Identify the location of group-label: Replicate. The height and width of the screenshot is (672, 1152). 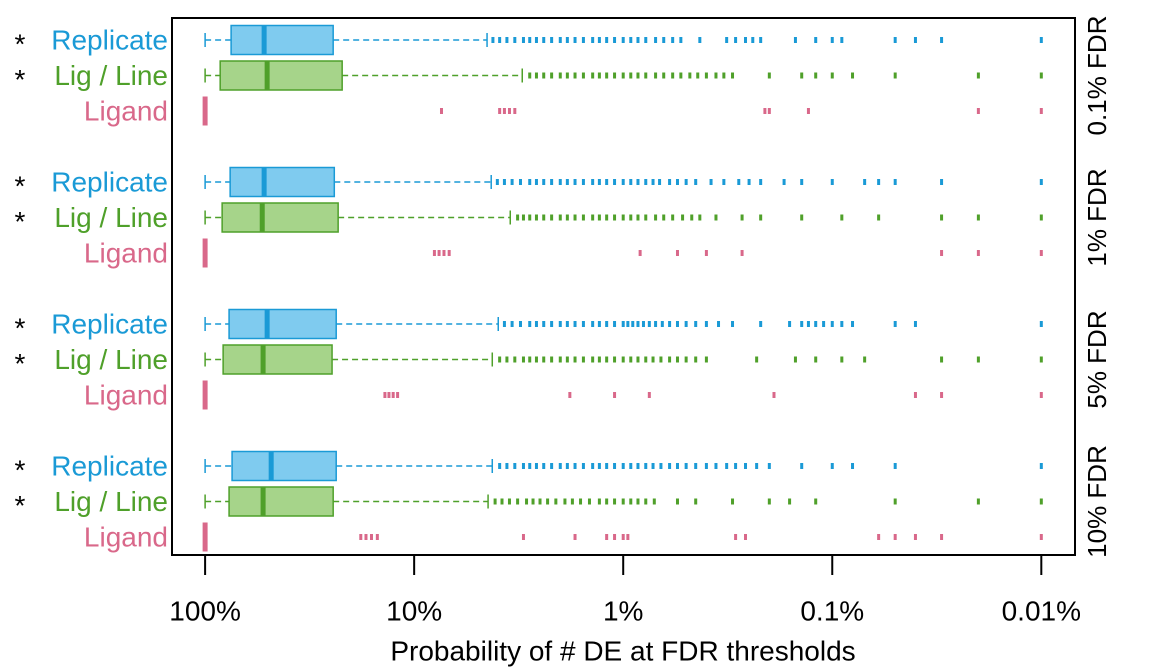
(109, 465).